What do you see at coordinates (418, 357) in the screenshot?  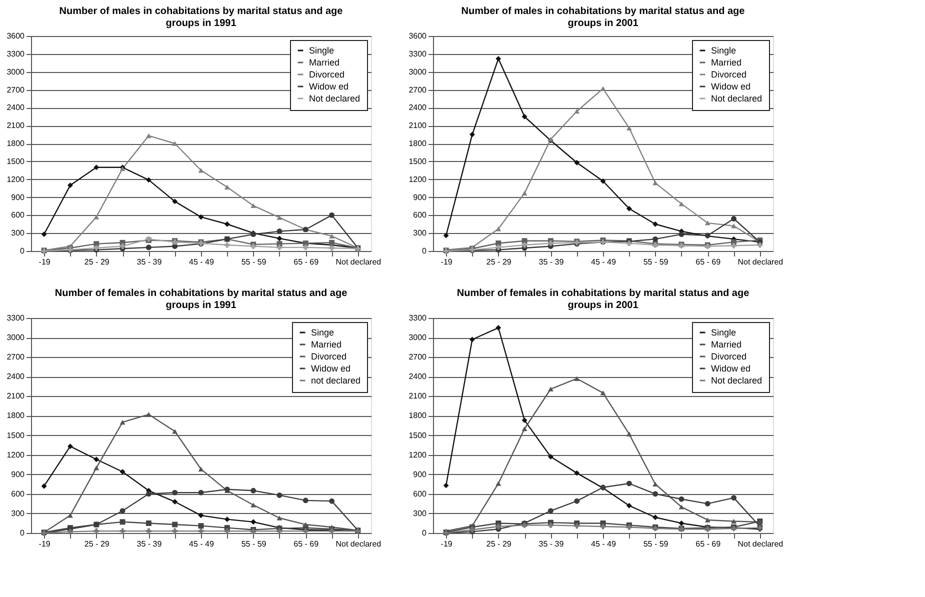 I see `y-tick-label: 2700` at bounding box center [418, 357].